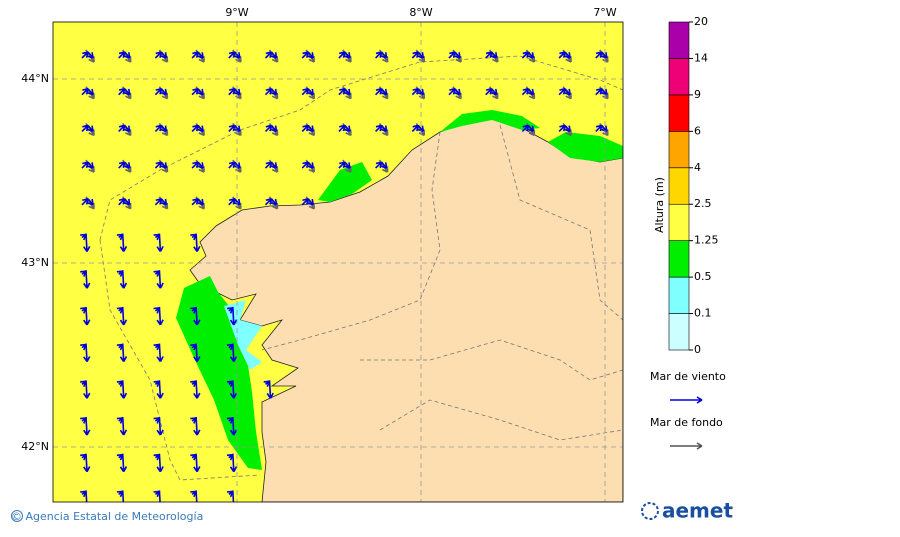 The image size is (900, 537). What do you see at coordinates (697, 94) in the screenshot?
I see `colorbar-label: 9` at bounding box center [697, 94].